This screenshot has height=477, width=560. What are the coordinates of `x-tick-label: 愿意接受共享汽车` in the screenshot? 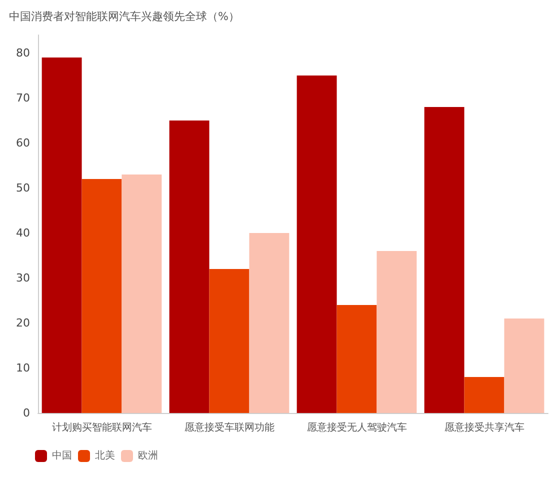 It's located at (484, 428).